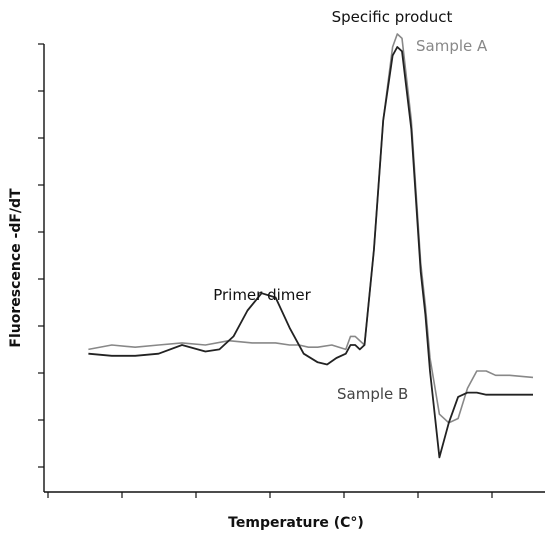 This screenshot has width=559, height=536. I want to click on y-axis-title: Fluorescence -dF/dT, so click(16, 268).